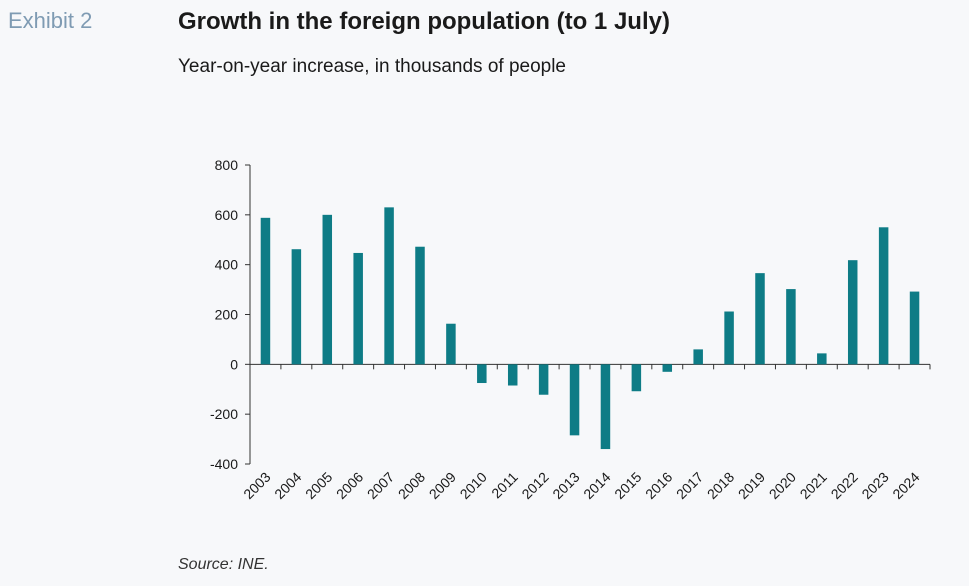 The image size is (969, 586). What do you see at coordinates (822, 359) in the screenshot?
I see `bar-2021` at bounding box center [822, 359].